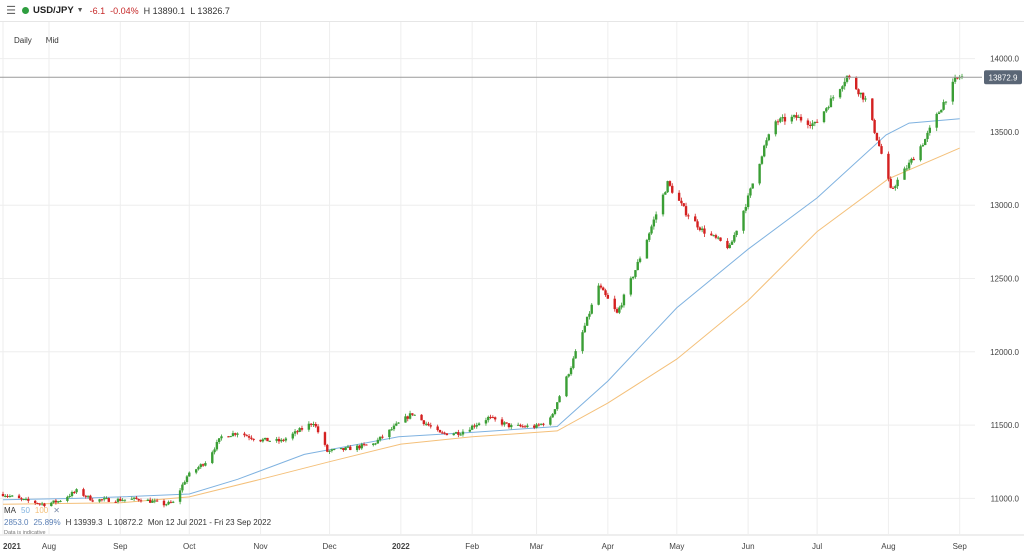 Image resolution: width=1024 pixels, height=551 pixels. I want to click on close-icon: ✕, so click(56, 510).